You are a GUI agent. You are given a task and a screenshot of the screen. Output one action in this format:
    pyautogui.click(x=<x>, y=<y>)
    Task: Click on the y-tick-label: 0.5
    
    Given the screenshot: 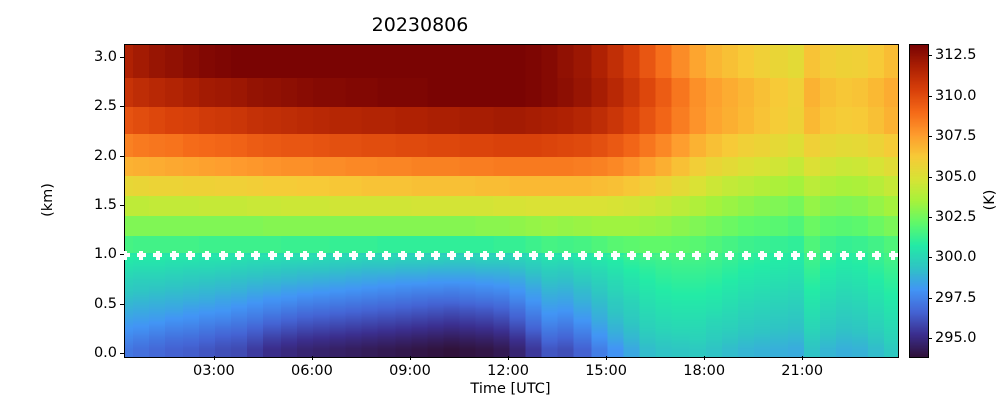 What is the action you would take?
    pyautogui.click(x=105, y=303)
    